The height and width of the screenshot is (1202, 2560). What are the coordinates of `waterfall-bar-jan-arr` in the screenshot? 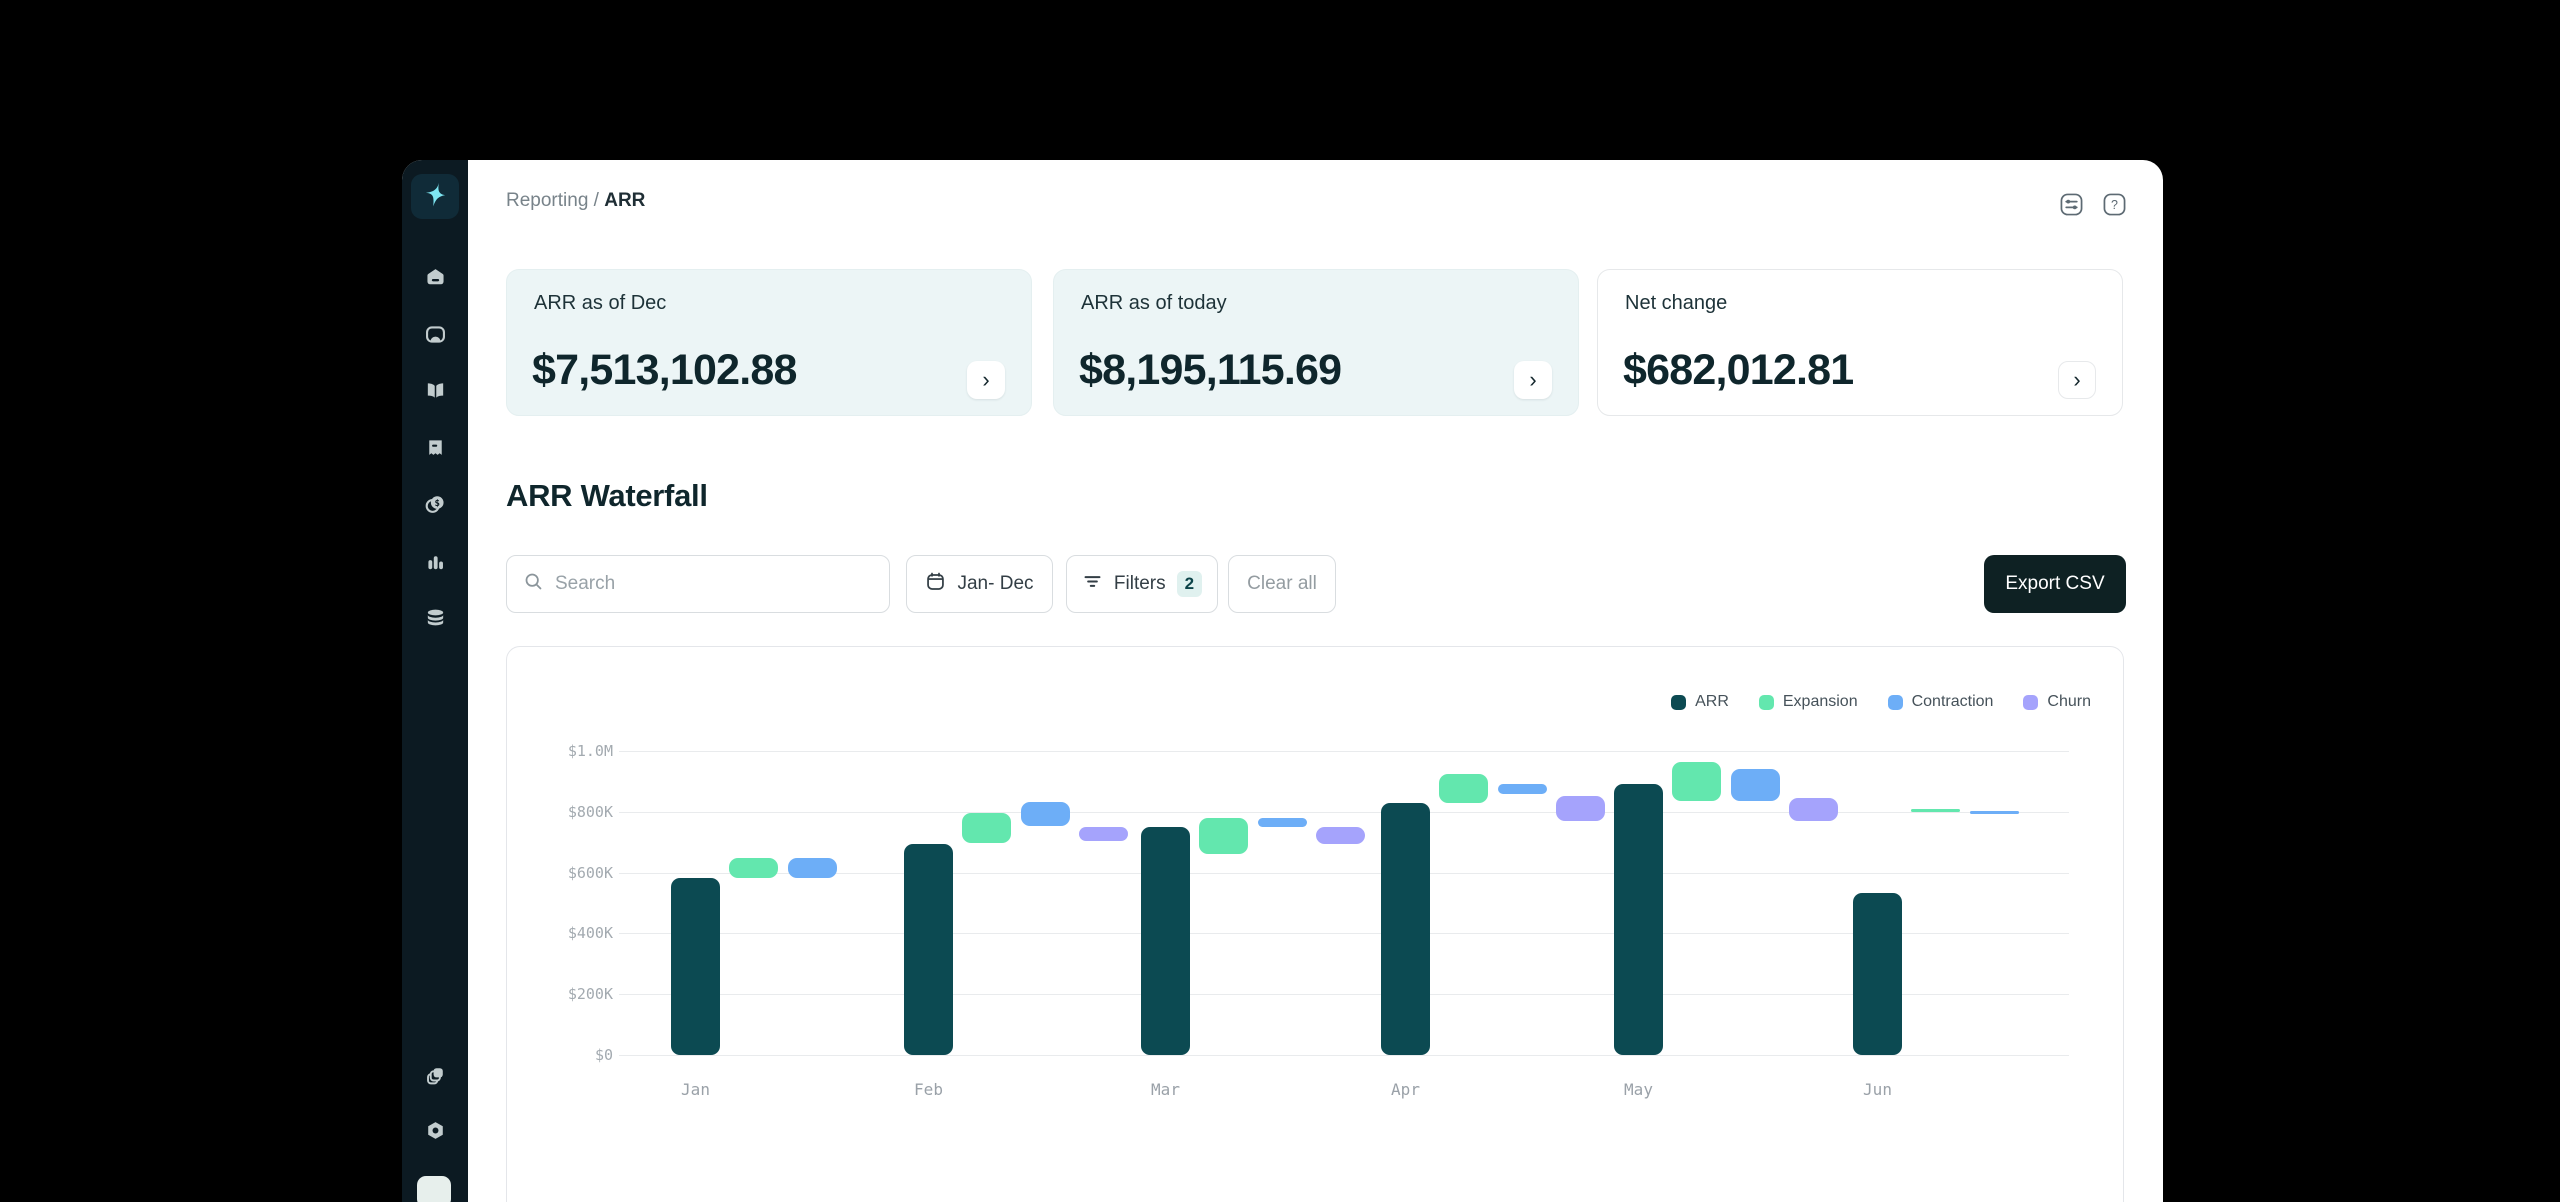 It's located at (695, 966).